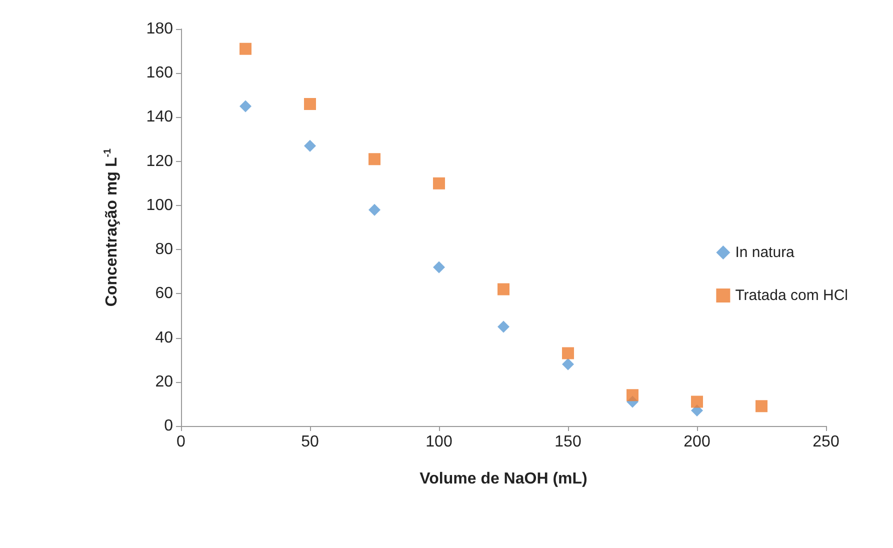  I want to click on y-tick-label: 100, so click(160, 205).